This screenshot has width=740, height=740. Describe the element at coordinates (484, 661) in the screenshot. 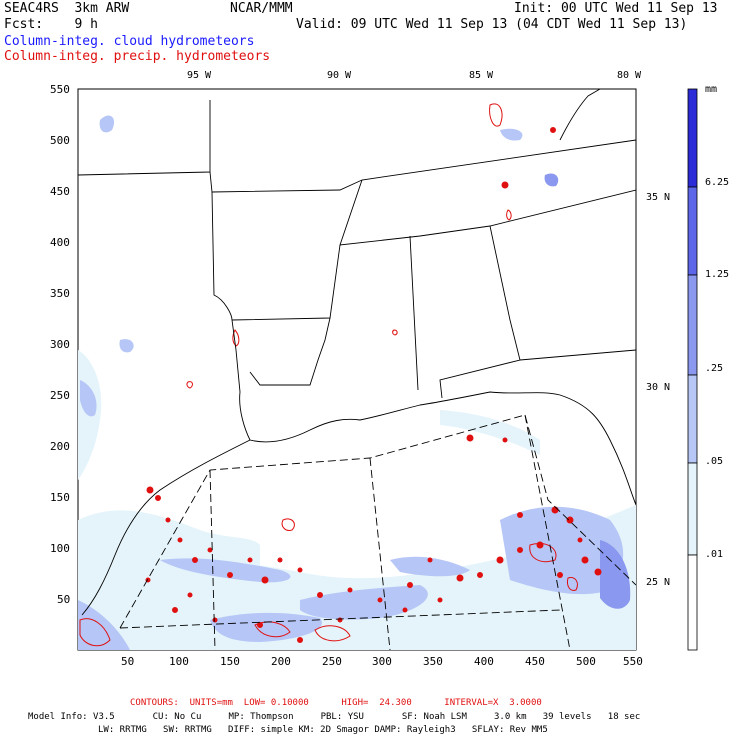

I see `x-tick: 400` at that location.